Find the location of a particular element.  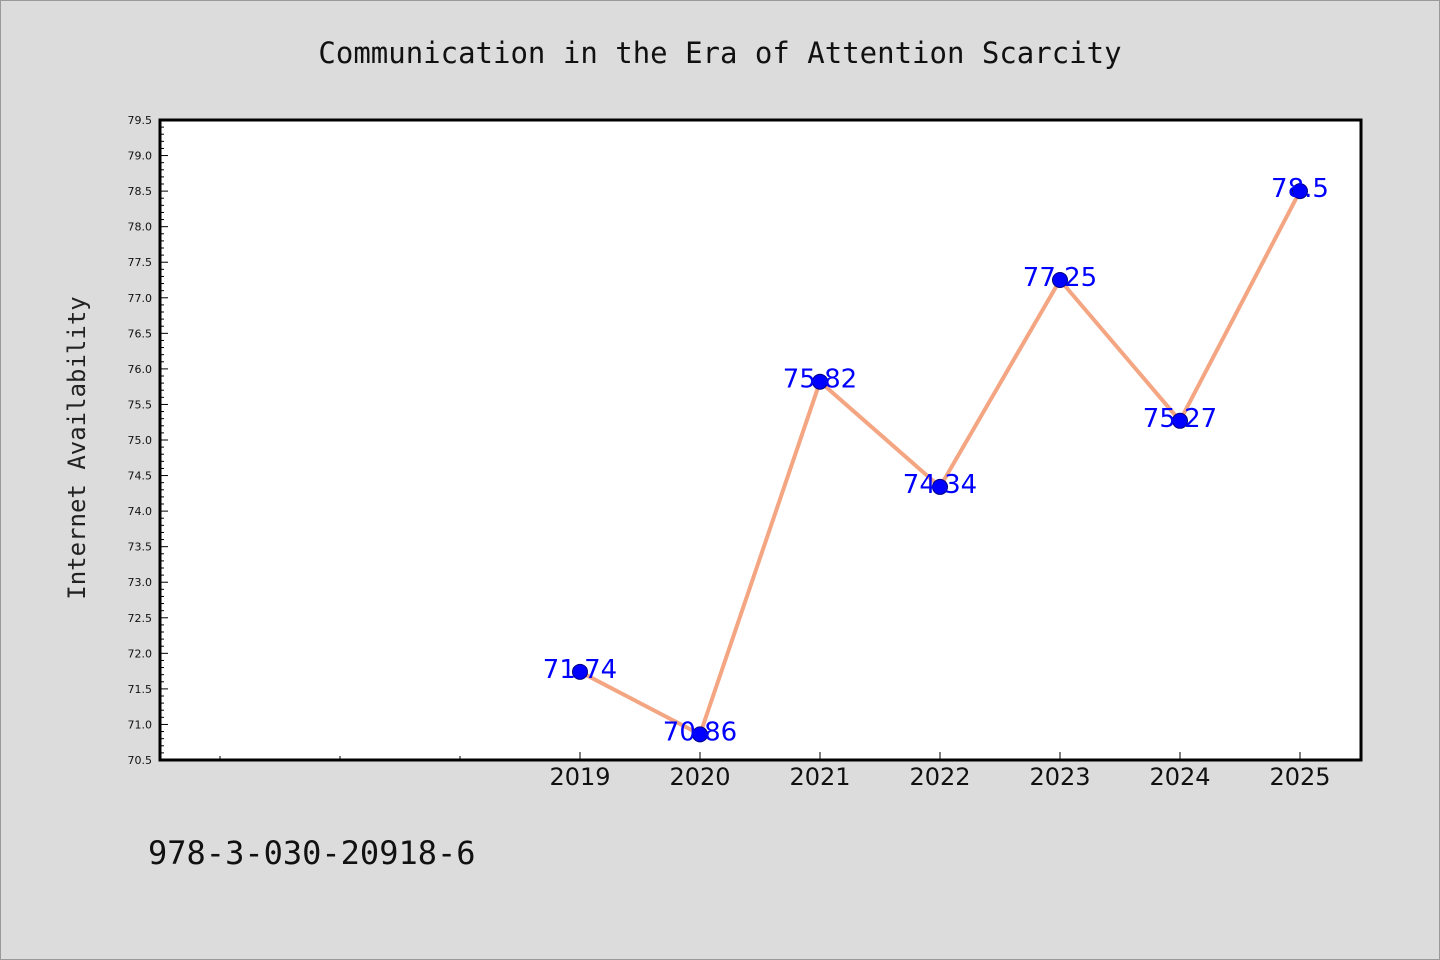

y-tick-label: 71.0 is located at coordinates (140, 724).